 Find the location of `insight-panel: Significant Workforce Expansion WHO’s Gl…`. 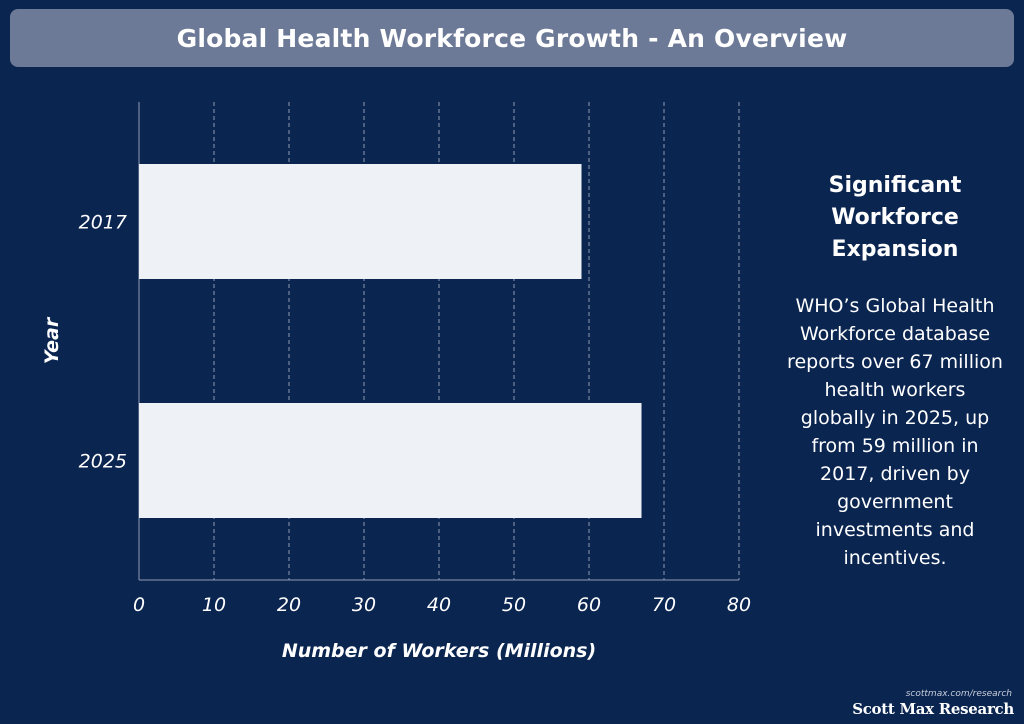

insight-panel: Significant Workforce Expansion WHO’s Gl… is located at coordinates (895, 371).